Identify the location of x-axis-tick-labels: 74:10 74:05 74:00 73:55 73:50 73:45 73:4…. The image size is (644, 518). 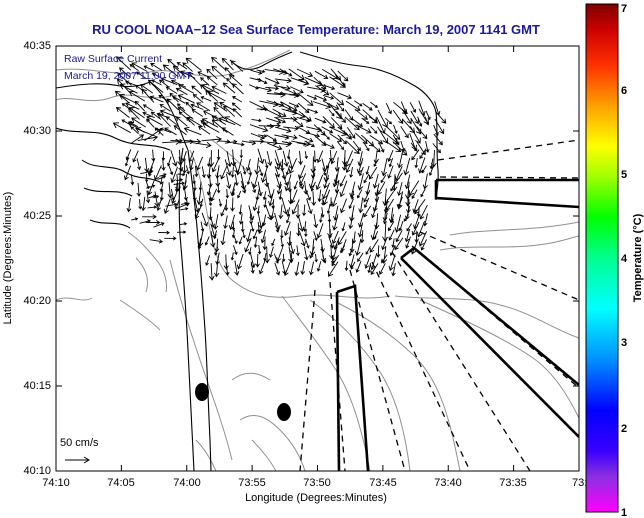
(317, 483).